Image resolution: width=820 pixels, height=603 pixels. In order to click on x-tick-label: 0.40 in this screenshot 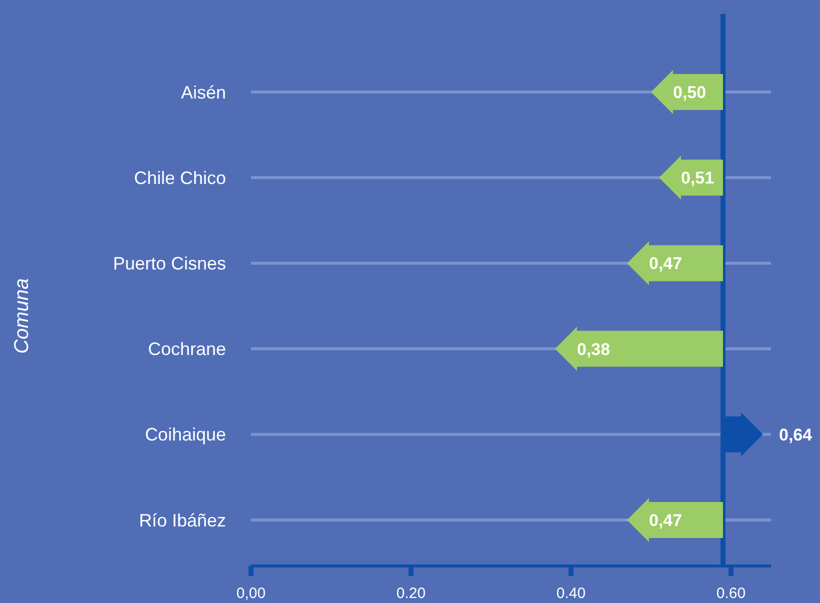, I will do `click(571, 593)`.